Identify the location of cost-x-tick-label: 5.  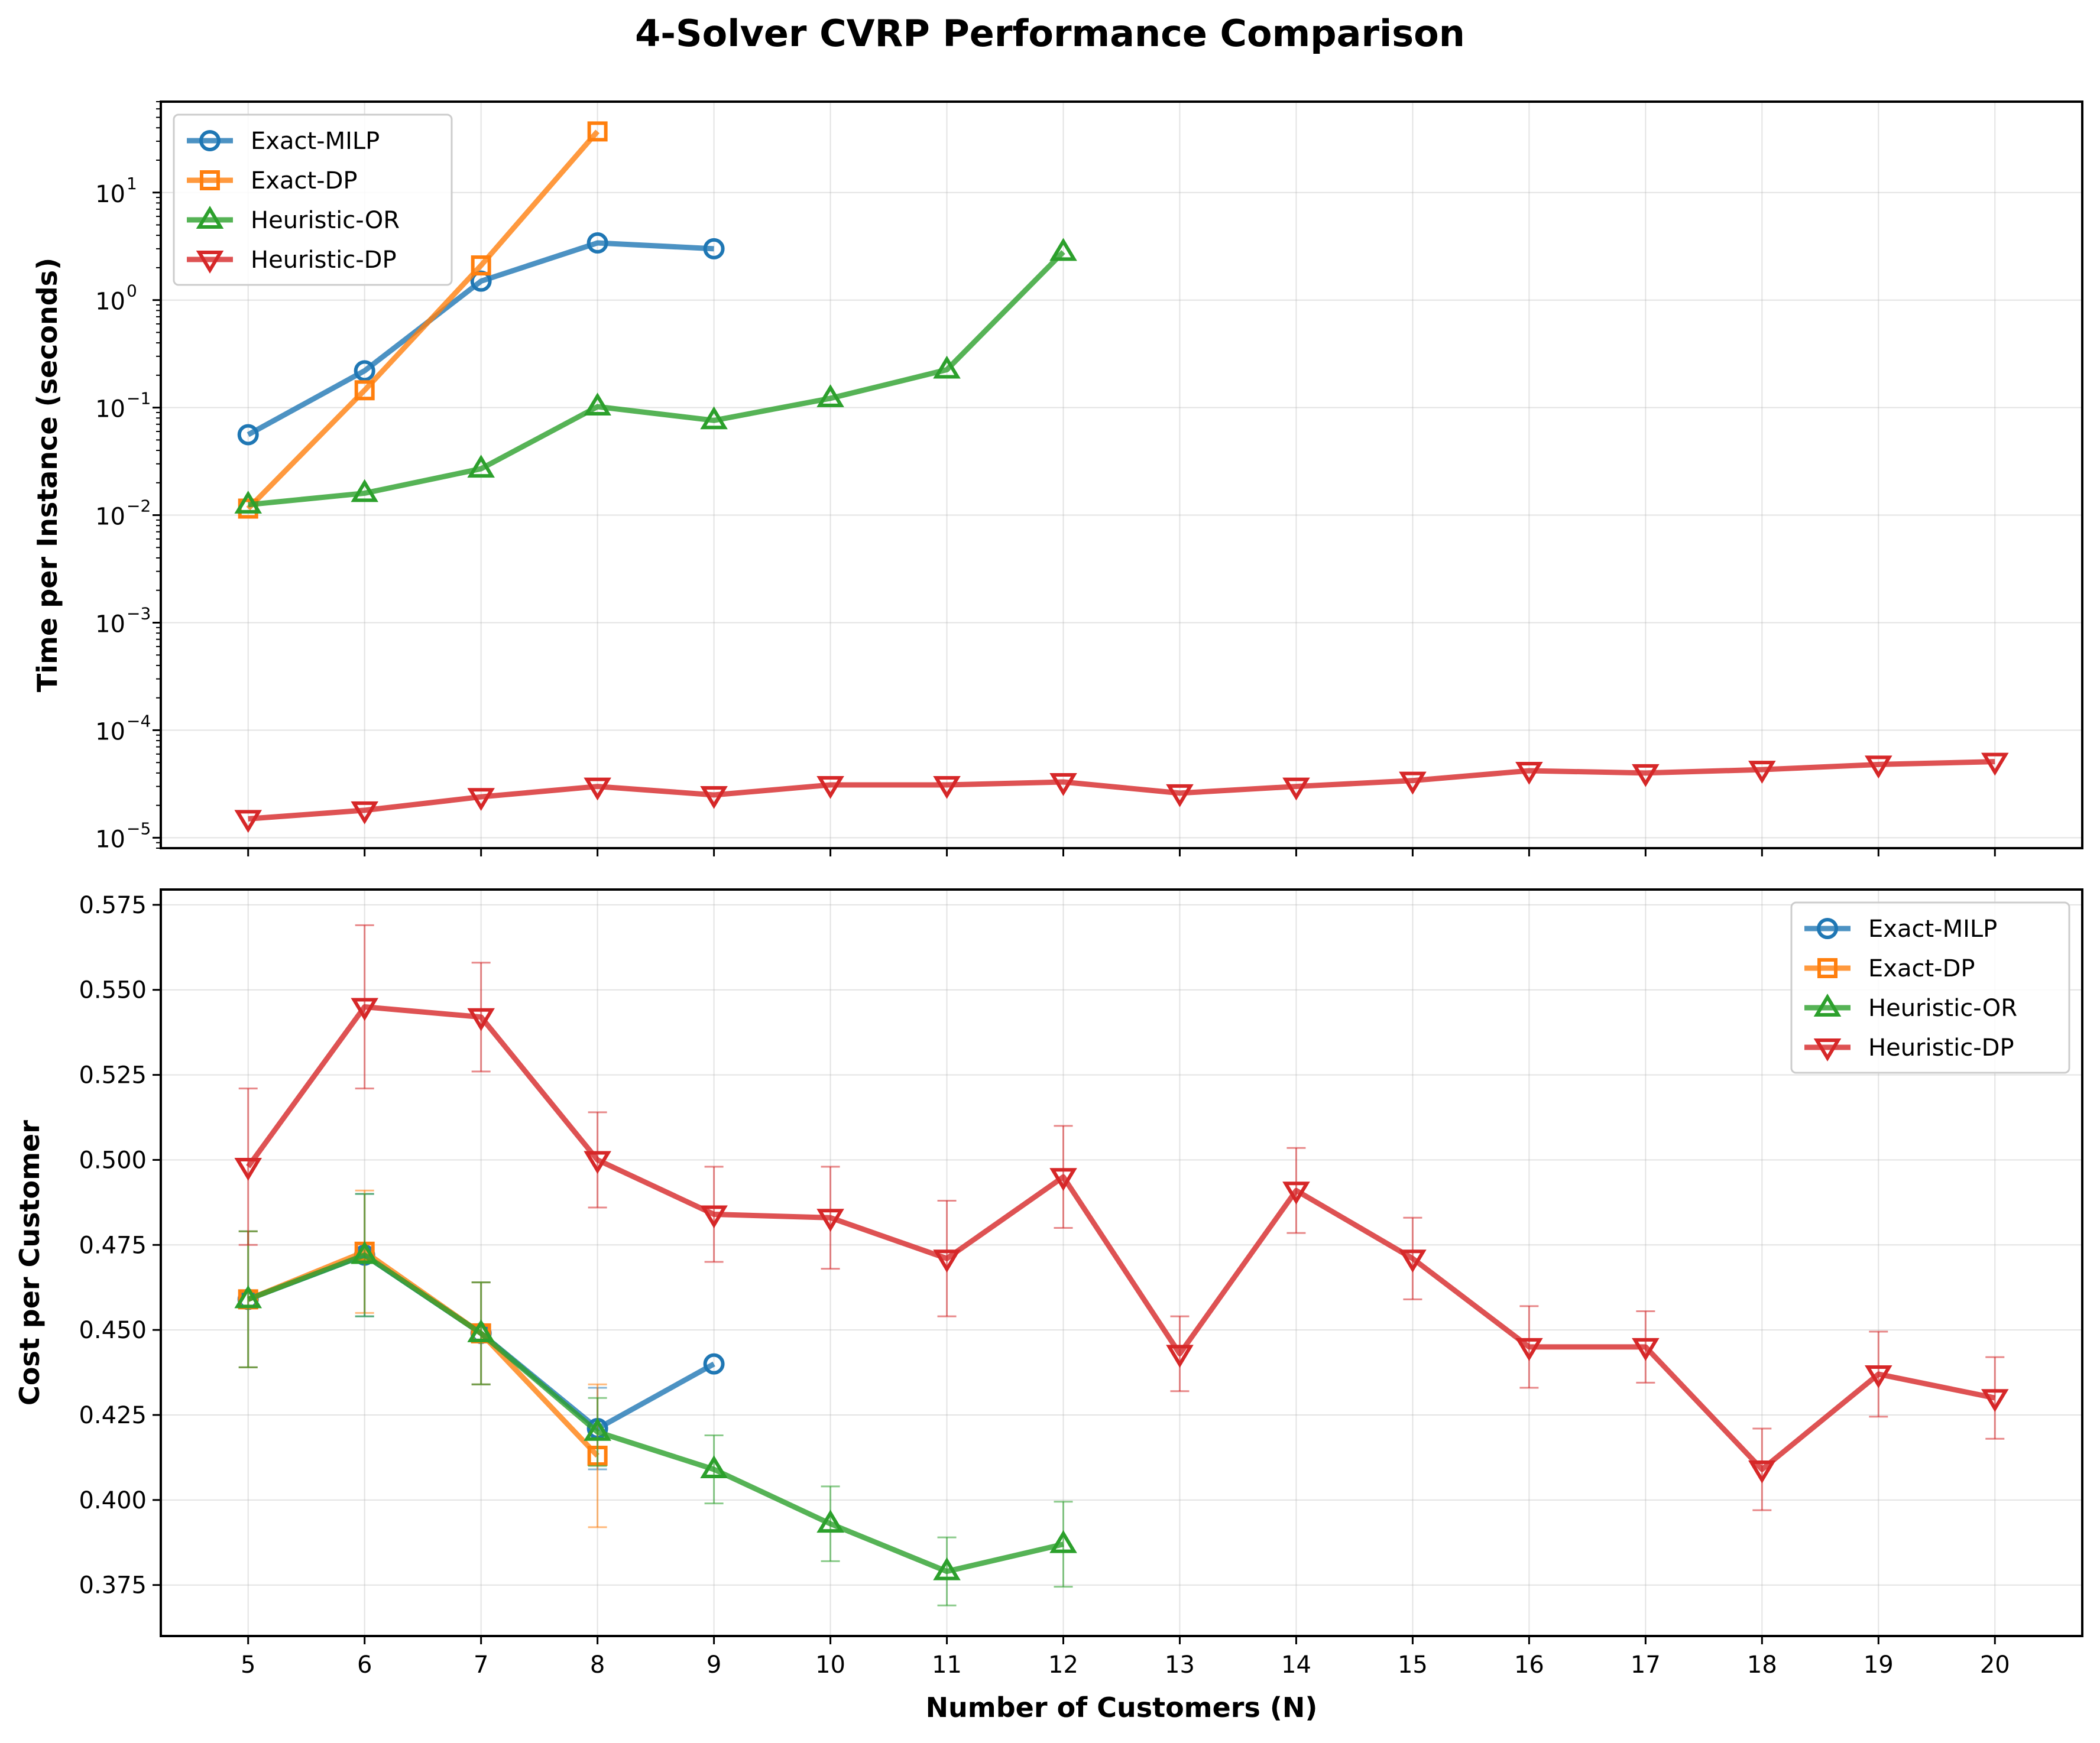
(248, 1665).